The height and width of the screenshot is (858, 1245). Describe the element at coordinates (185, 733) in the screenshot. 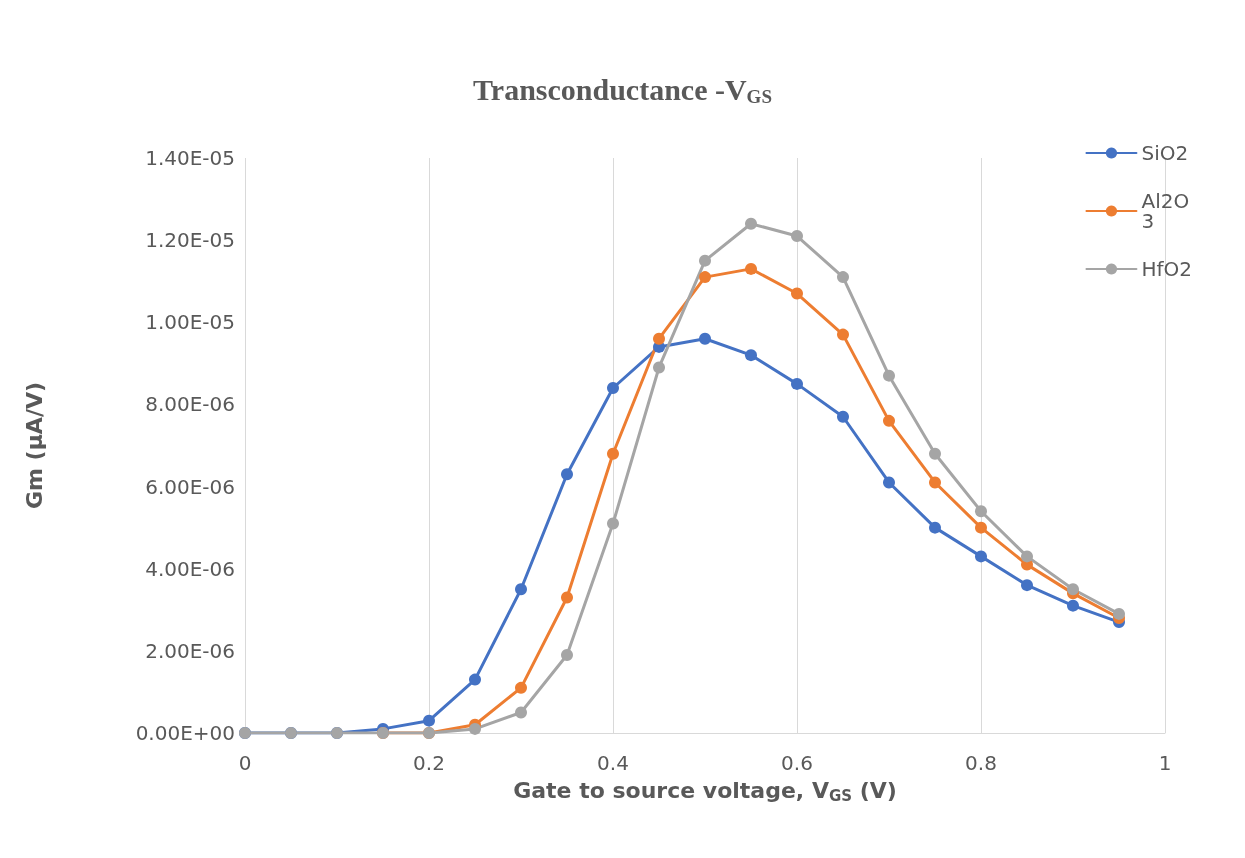

I see `y-tick-label: 0.00E+00` at that location.